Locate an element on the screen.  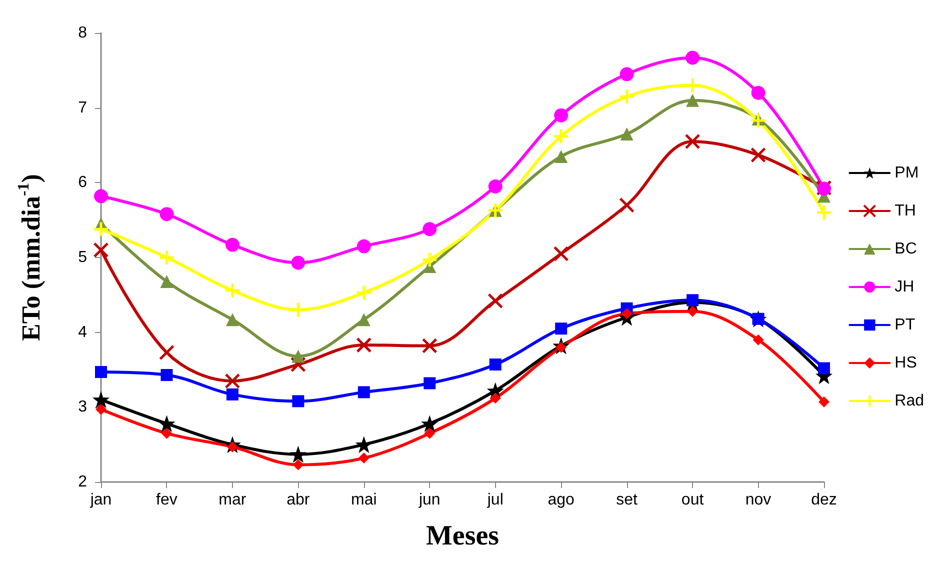
x-tick-label: jul is located at coordinates (495, 500).